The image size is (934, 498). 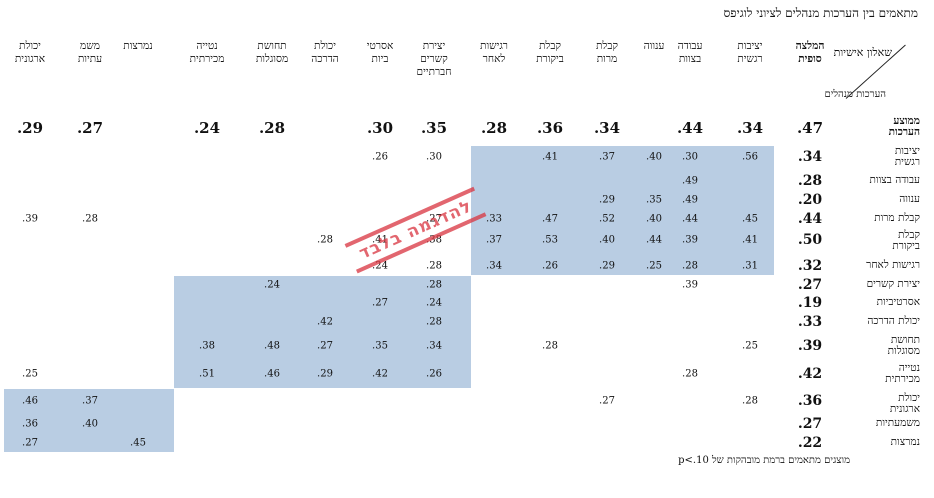 What do you see at coordinates (909, 199) in the screenshot?
I see `row-label: ענווה` at bounding box center [909, 199].